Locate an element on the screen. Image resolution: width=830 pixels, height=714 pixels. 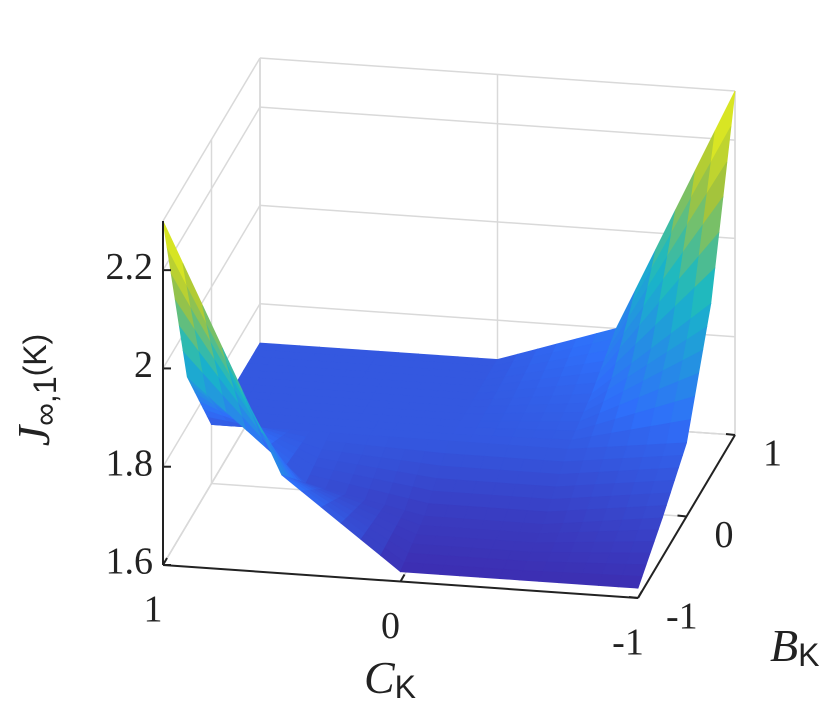
x-tick-label: -1 is located at coordinates (628, 643).